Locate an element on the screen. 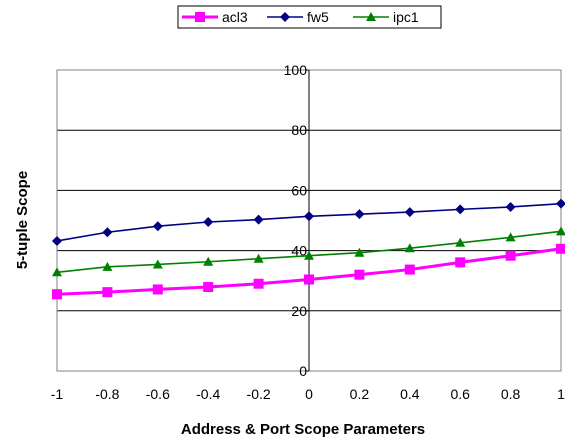  x-tick-label: 0.2 is located at coordinates (360, 394).